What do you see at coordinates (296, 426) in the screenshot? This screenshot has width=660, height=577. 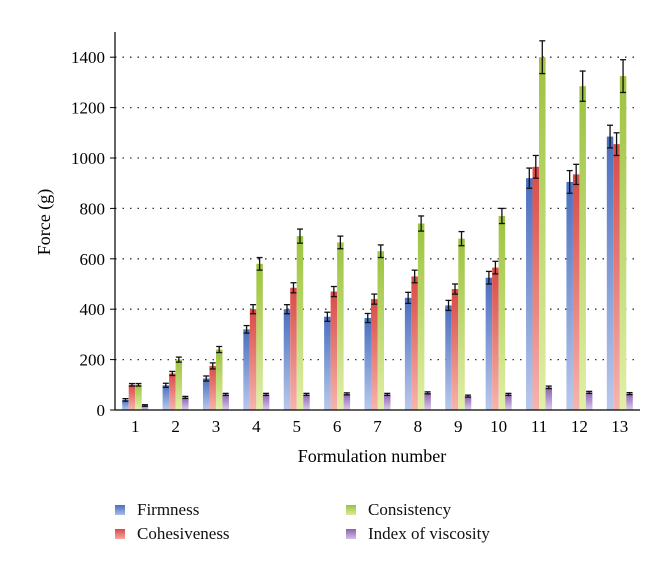 I see `x-tick-label: 5` at bounding box center [296, 426].